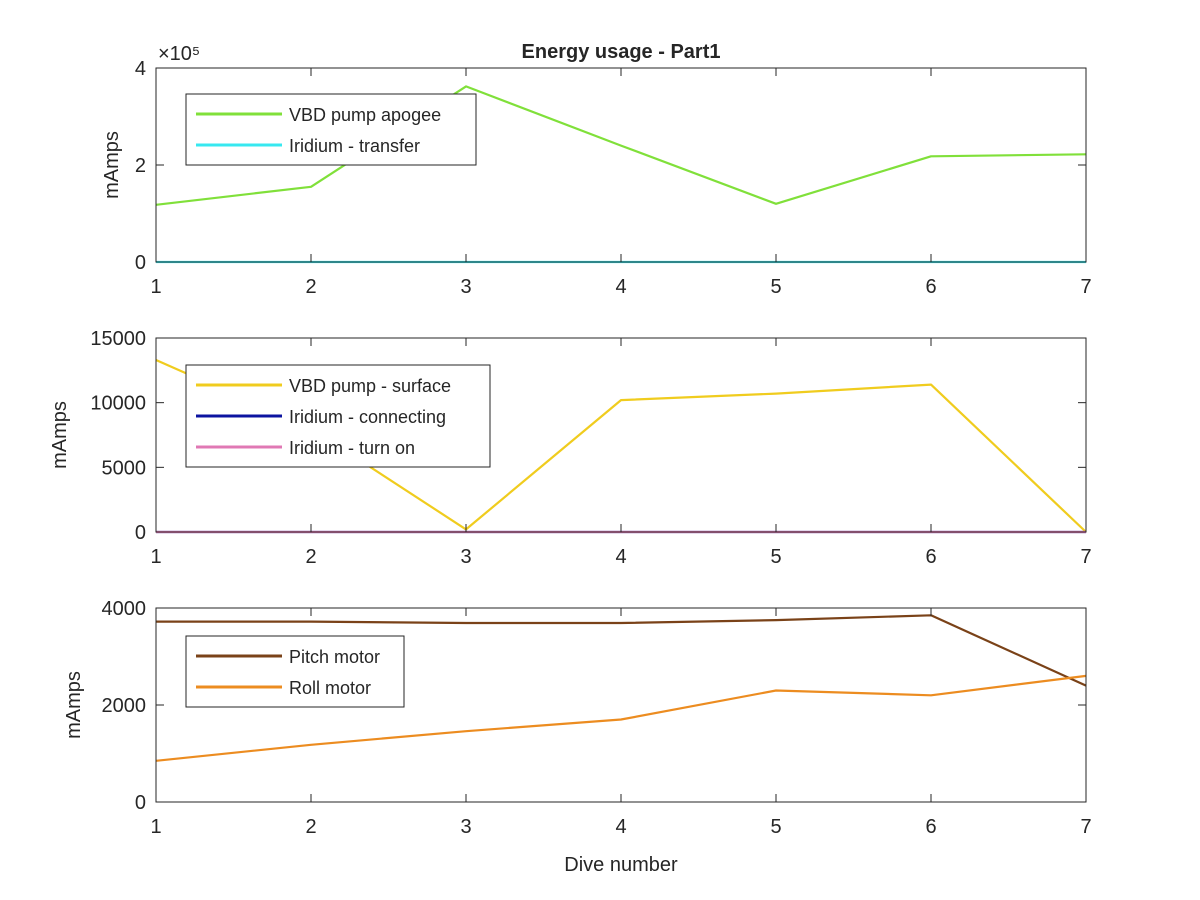 This screenshot has height=900, width=1200. I want to click on legend-entry: Roll motor, so click(330, 688).